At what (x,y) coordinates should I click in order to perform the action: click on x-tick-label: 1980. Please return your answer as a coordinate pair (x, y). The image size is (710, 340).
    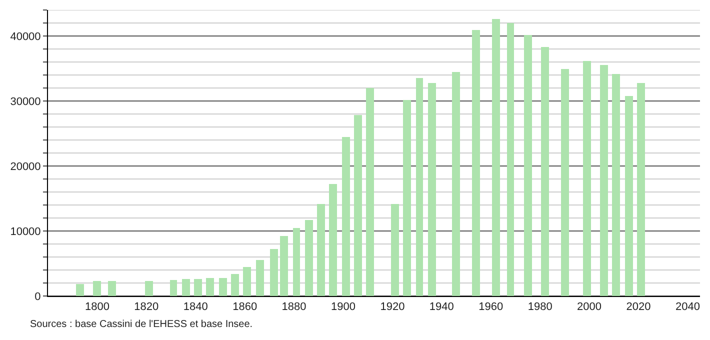
    Looking at the image, I should click on (540, 307).